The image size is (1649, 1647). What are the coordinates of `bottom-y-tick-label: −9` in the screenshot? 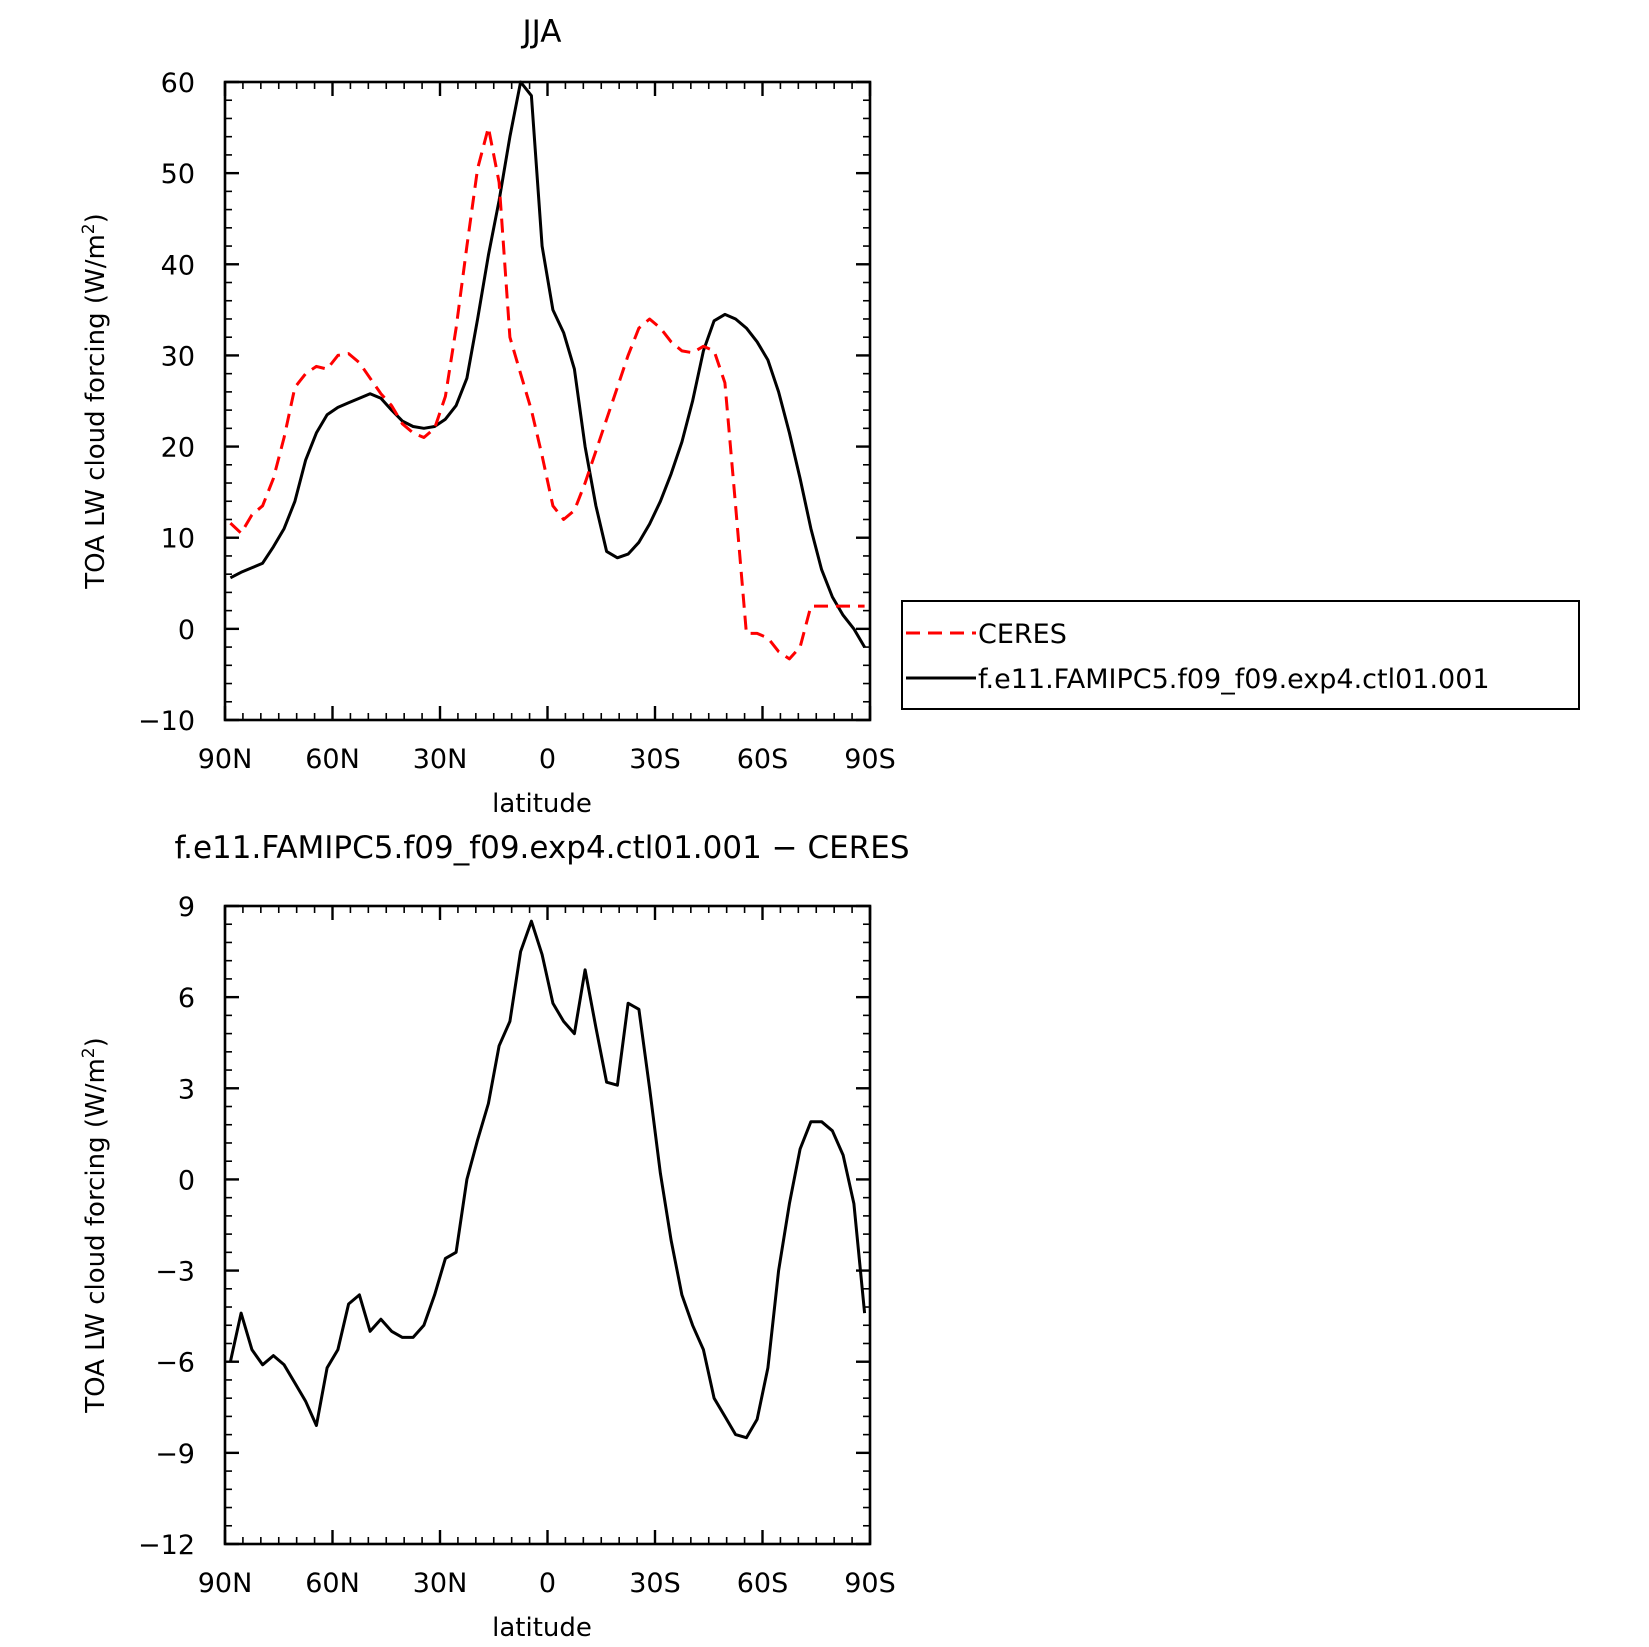 It's located at (175, 1454).